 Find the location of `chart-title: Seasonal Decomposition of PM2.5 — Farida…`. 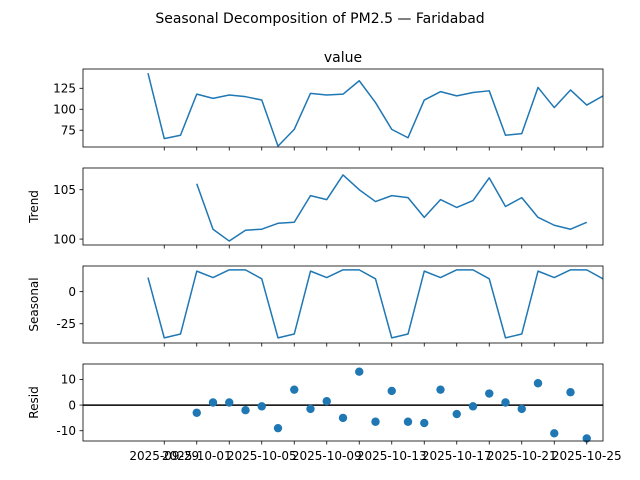

chart-title: Seasonal Decomposition of PM2.5 — Farida… is located at coordinates (319, 19).